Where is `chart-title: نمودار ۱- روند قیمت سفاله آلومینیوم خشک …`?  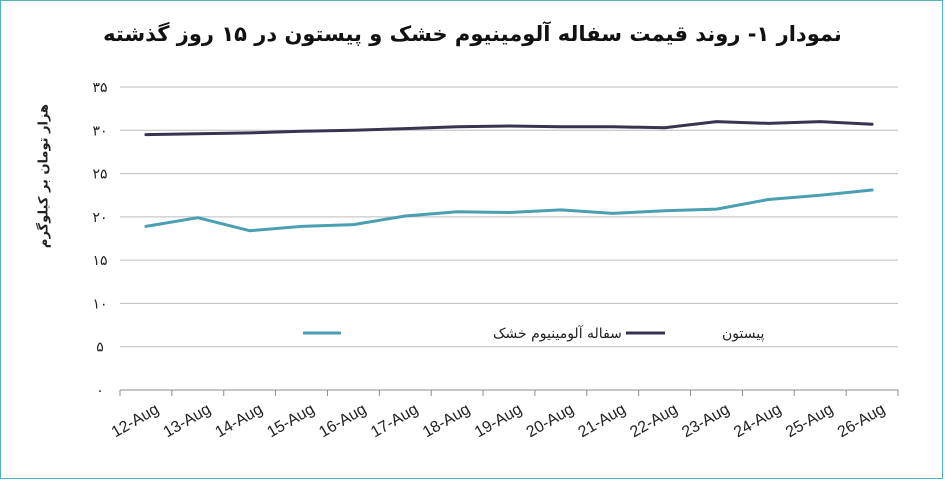 chart-title: نمودار ۱- روند قیمت سفاله آلومینیوم خشک … is located at coordinates (472, 34).